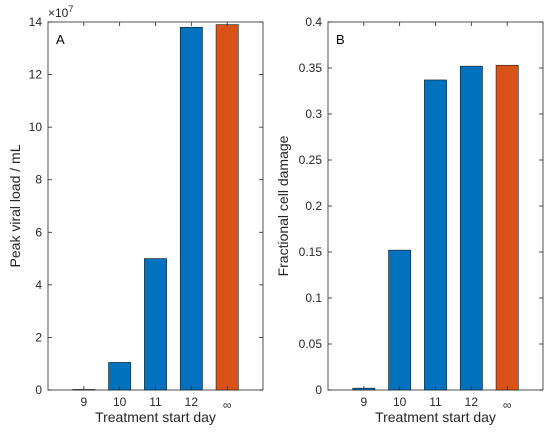 The width and height of the screenshot is (550, 433). Describe the element at coordinates (60, 39) in the screenshot. I see `panel-label-a: A` at that location.